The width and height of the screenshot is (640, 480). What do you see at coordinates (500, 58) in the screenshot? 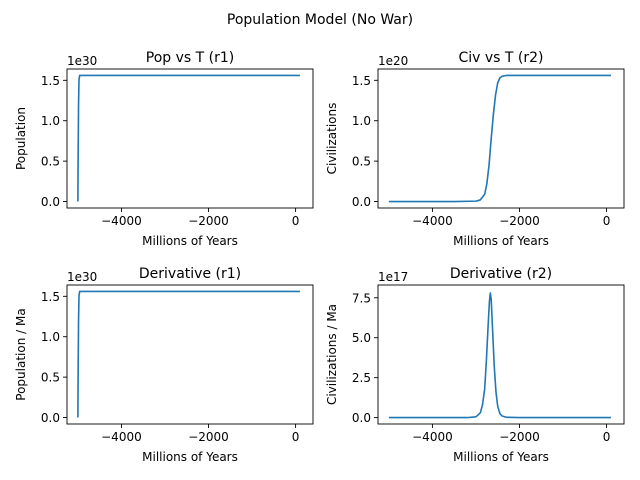
I see `subplot-title: Civ vs T (r2)` at bounding box center [500, 58].